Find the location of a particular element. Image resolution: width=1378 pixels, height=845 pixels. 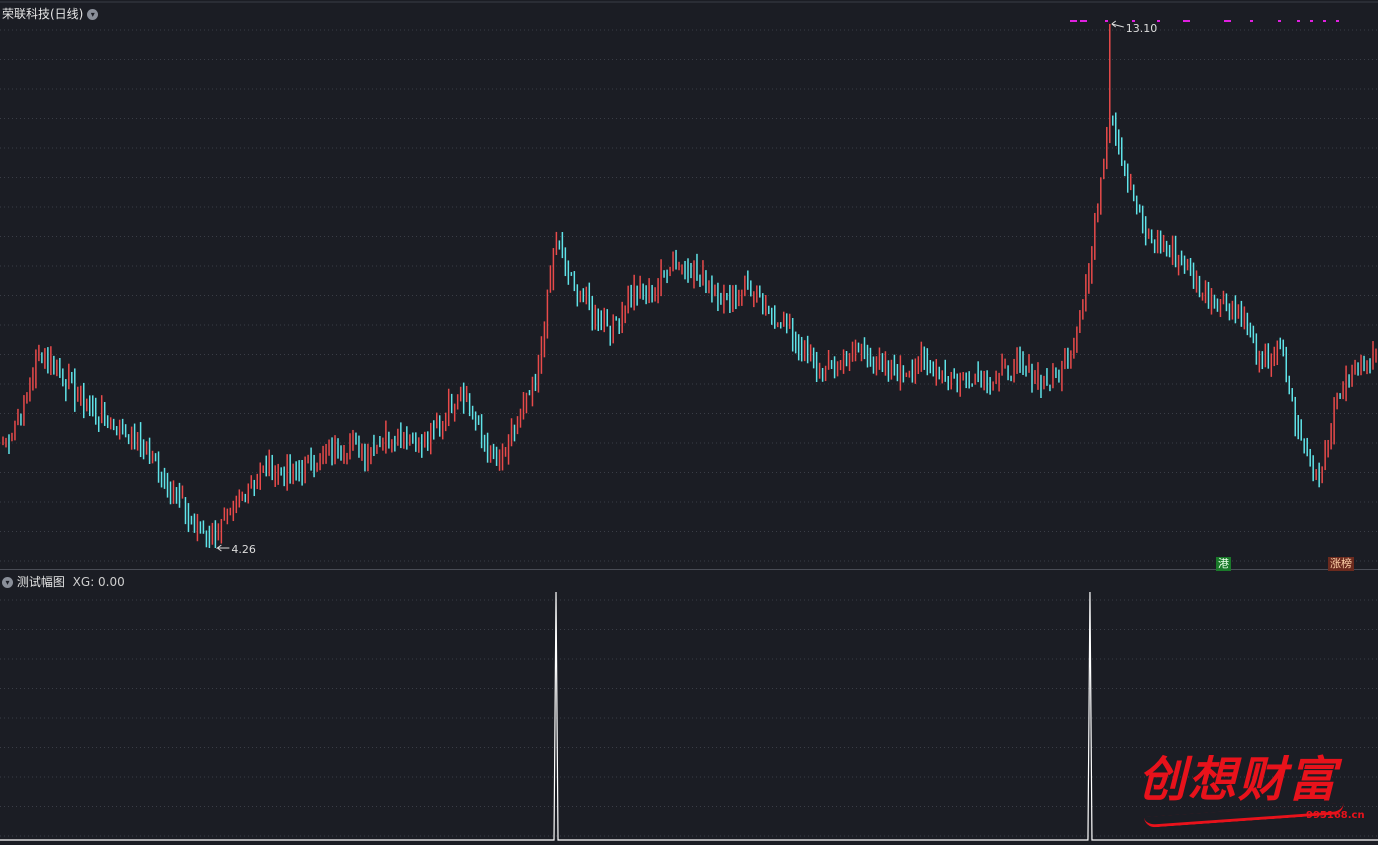

sub-title: 测试幅图 is located at coordinates (40, 582).